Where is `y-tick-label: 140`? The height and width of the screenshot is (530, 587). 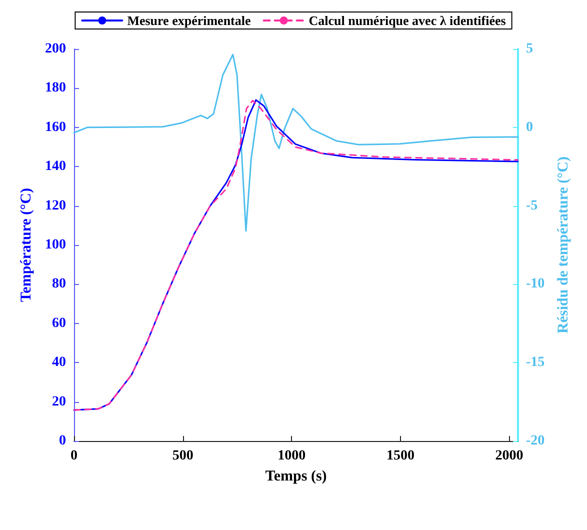 y-tick-label: 140 is located at coordinates (55, 166).